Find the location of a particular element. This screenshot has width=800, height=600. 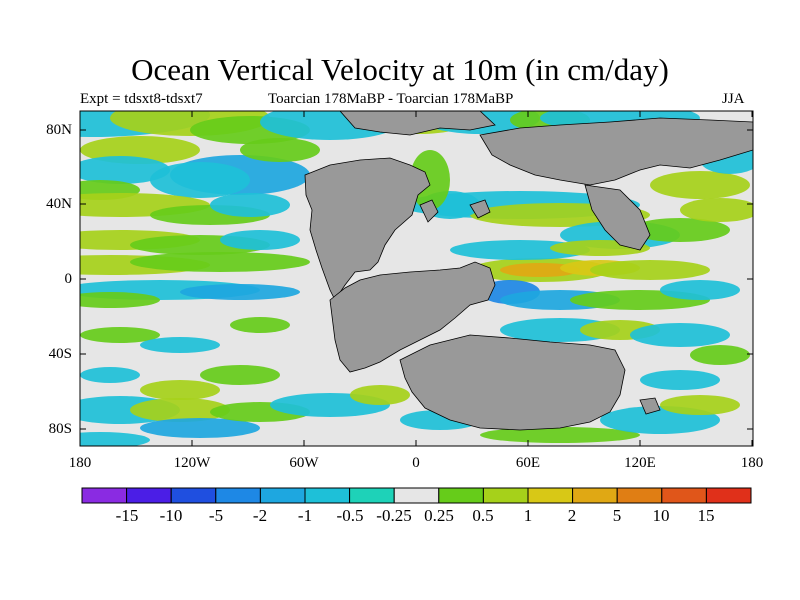

colorbar-label: -2 is located at coordinates (260, 515).